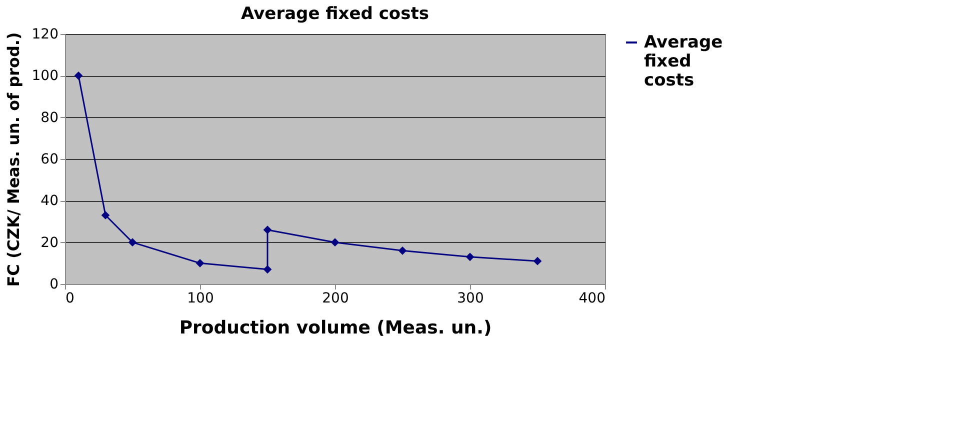 The width and height of the screenshot is (956, 437). What do you see at coordinates (49, 160) in the screenshot?
I see `y-tick-label: 60` at bounding box center [49, 160].